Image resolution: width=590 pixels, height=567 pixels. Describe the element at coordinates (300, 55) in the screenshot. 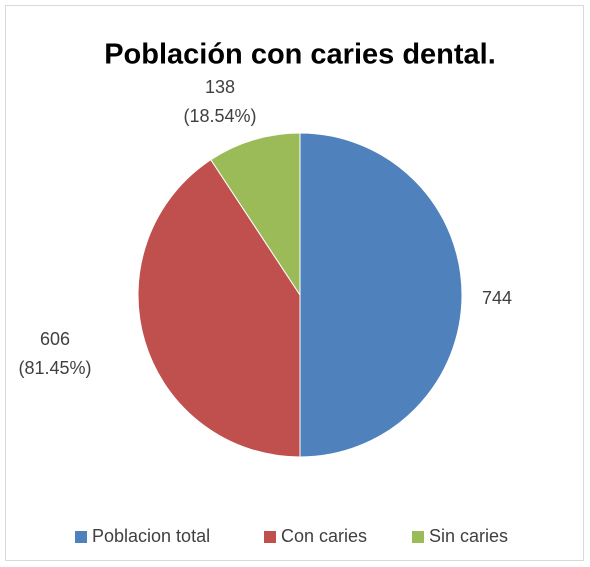

I see `chart-title: Población con caries dental.` at that location.